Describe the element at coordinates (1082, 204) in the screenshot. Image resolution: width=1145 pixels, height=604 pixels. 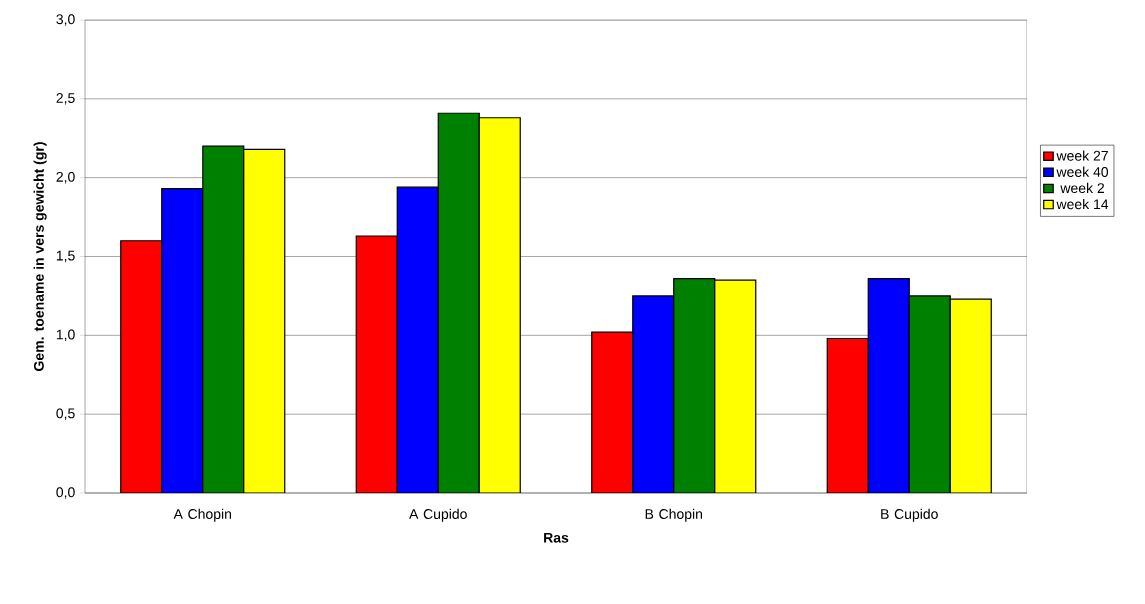
I see `legend-label: week 14` at that location.